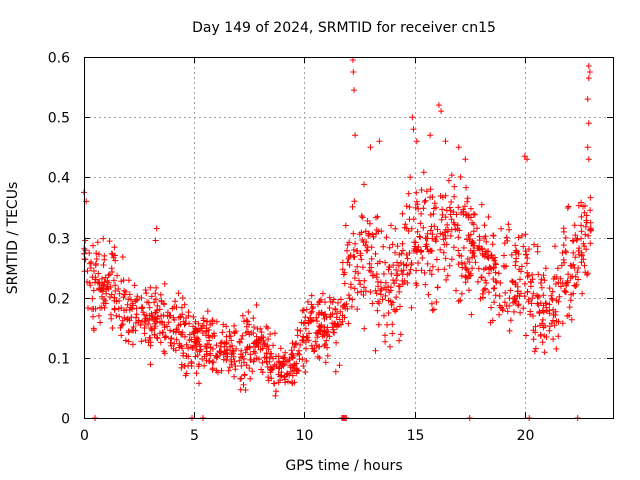  I want to click on y-tick-label: 0.5, so click(59, 119).